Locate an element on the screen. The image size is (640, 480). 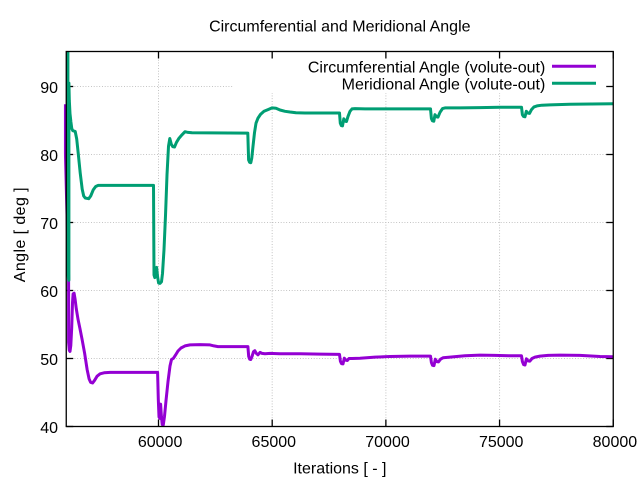
svg-text: Iterations [ - ] is located at coordinates (339, 468).